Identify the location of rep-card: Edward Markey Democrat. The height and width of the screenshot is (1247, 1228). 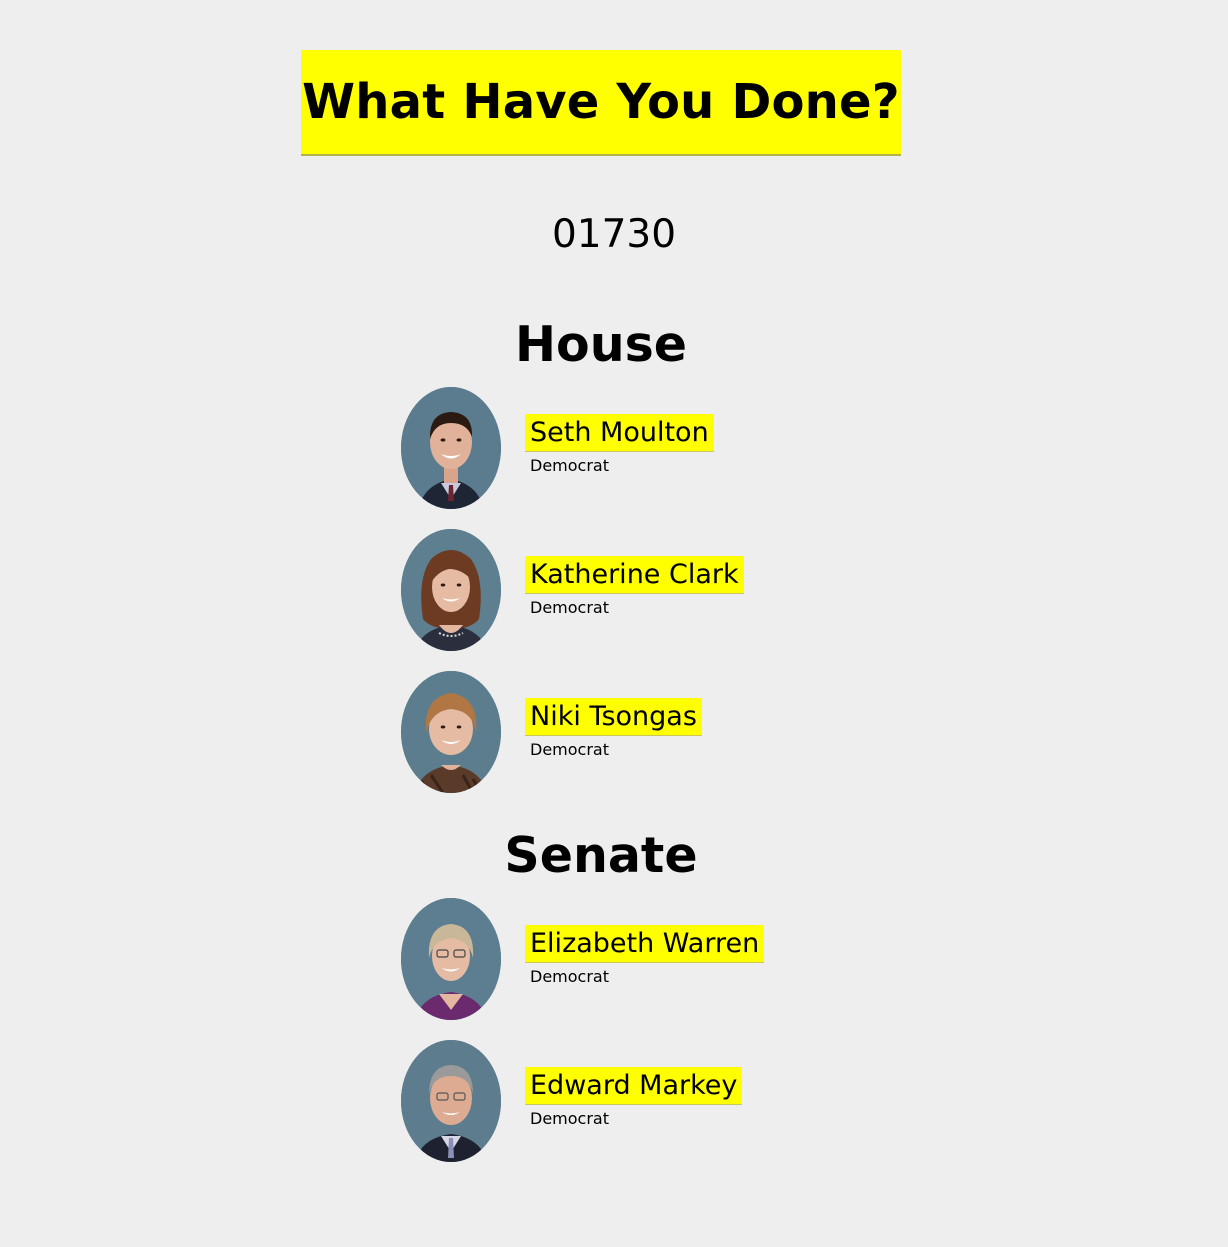
(651, 1101).